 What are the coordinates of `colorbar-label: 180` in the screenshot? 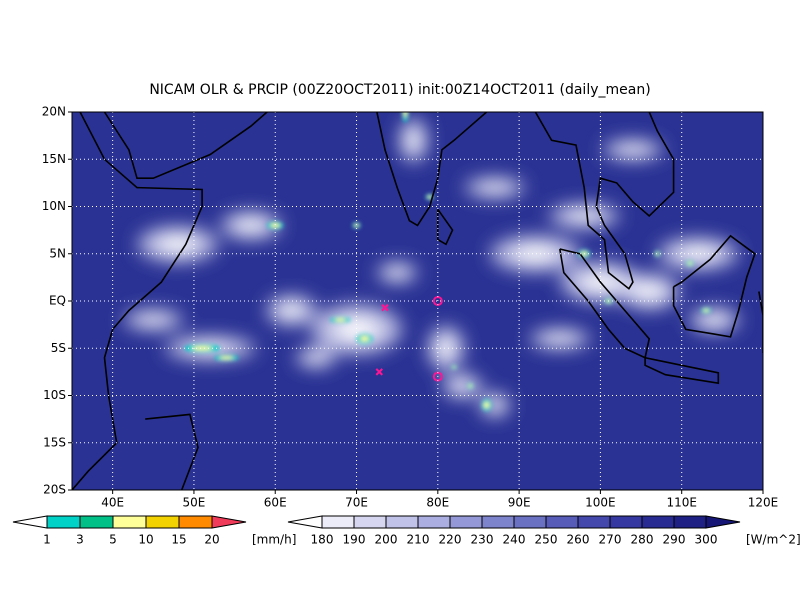 It's located at (322, 540).